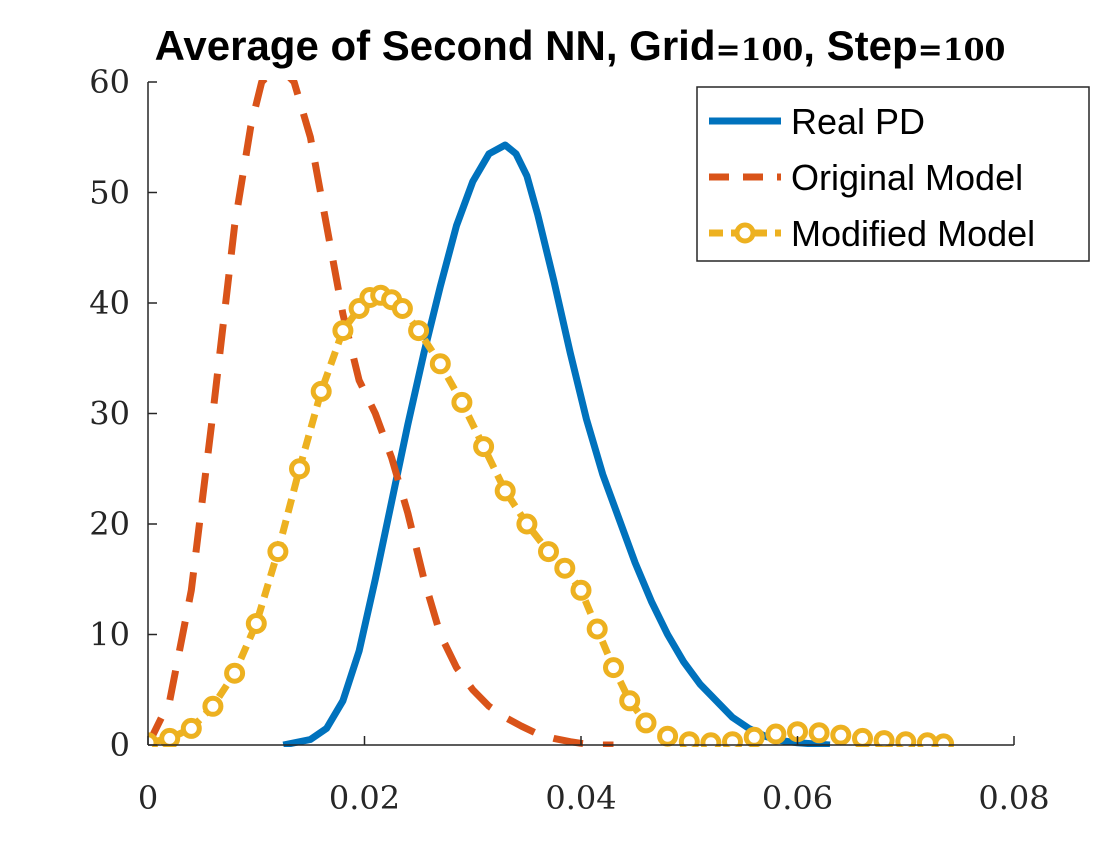 This screenshot has height=845, width=1120. What do you see at coordinates (120, 745) in the screenshot?
I see `y-tick-label-1: 0` at bounding box center [120, 745].